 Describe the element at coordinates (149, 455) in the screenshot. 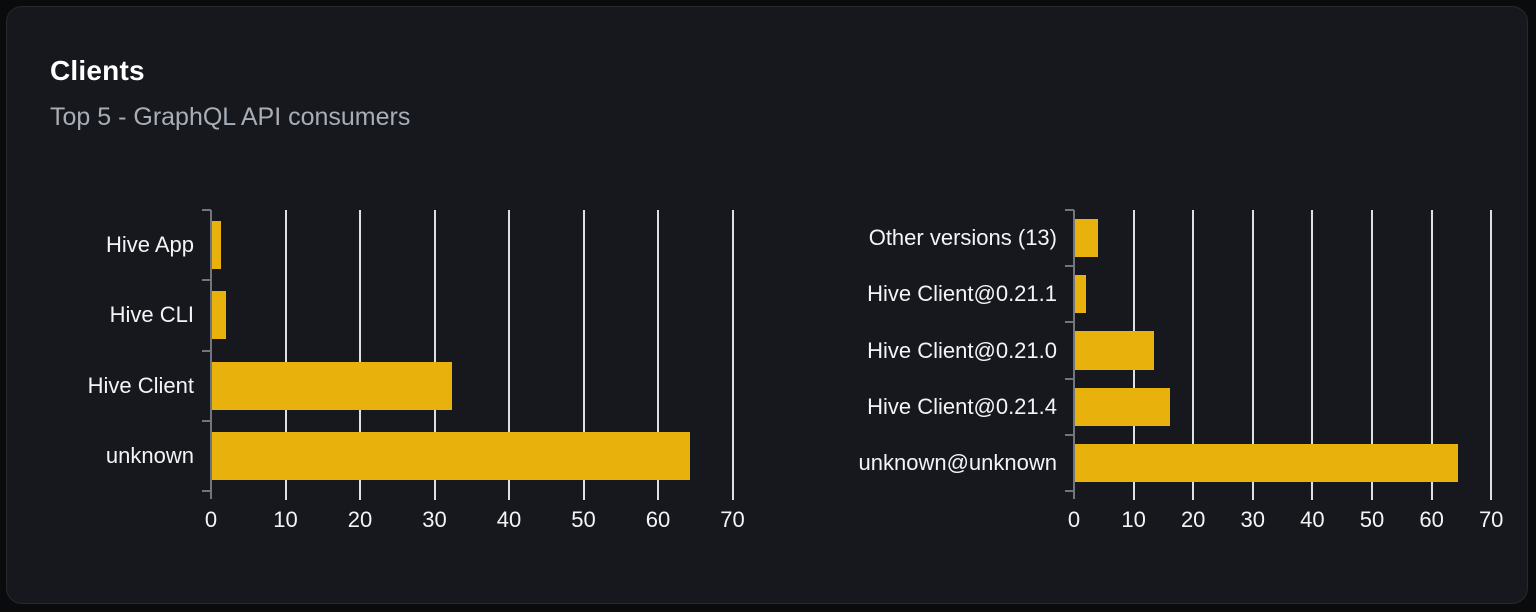

I see `category-label-unknown: unknown` at that location.